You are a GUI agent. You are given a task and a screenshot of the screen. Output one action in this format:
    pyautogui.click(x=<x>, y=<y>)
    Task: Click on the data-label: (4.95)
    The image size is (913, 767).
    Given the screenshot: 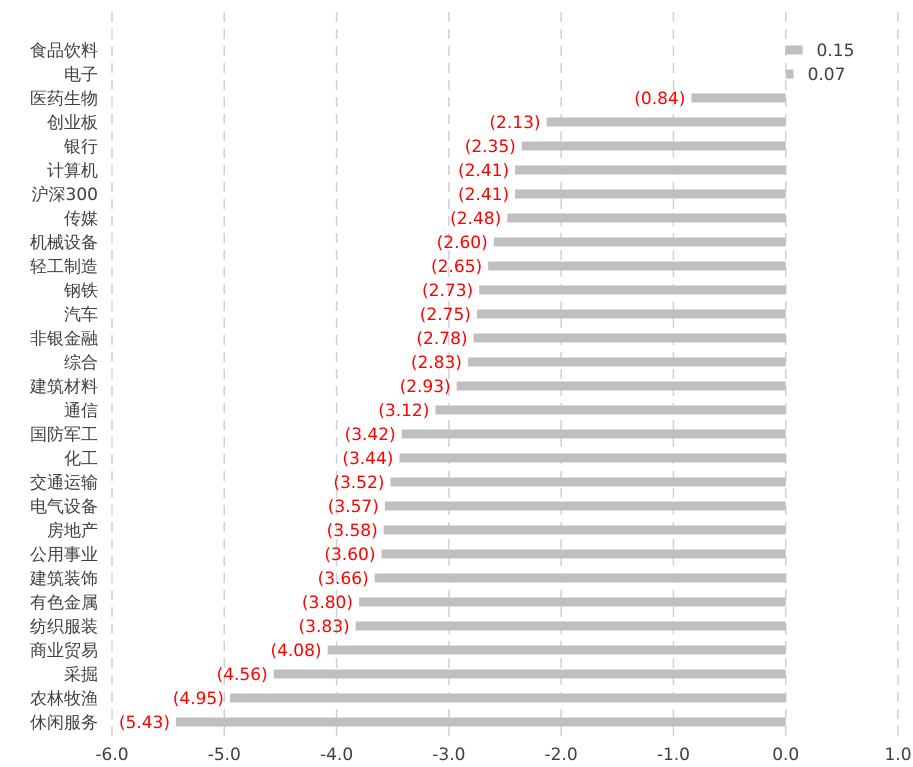 What is the action you would take?
    pyautogui.click(x=198, y=699)
    